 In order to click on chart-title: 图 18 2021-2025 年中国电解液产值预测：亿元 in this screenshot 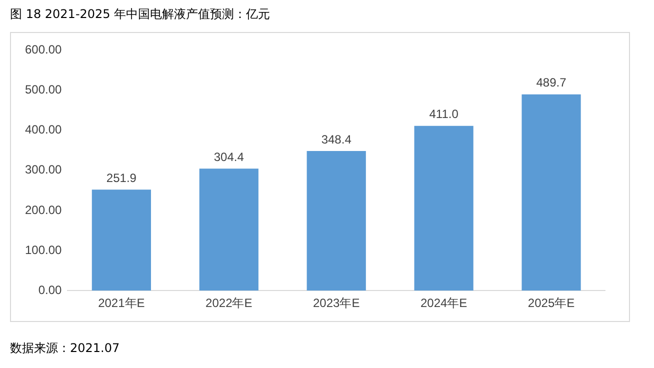, I will do `click(140, 14)`.